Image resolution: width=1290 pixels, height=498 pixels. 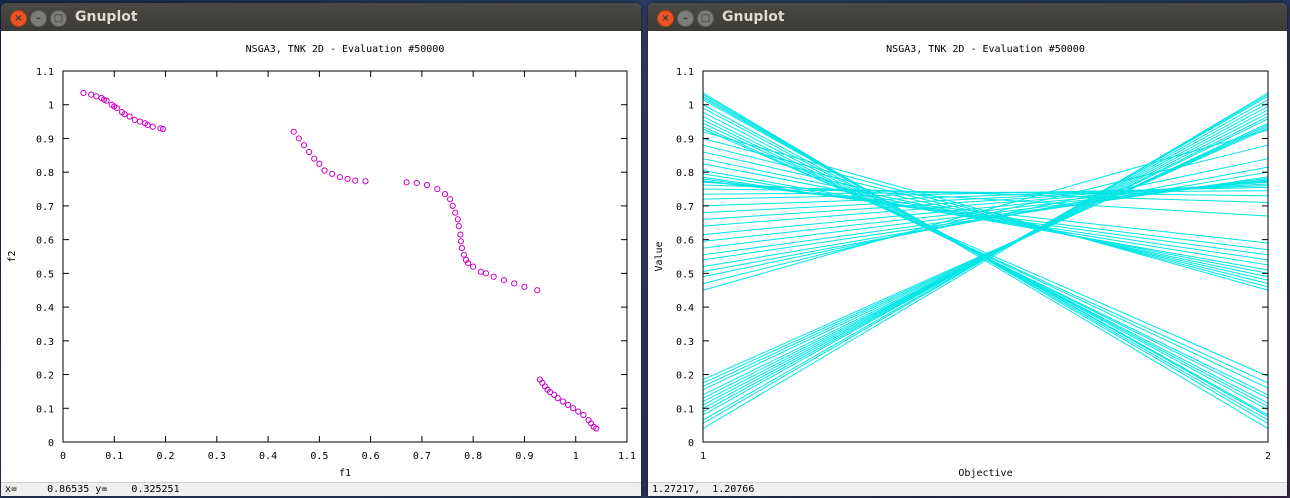 I want to click on coordinate-readout: x= 0.86535 y= 0.325251, so click(x=321, y=489).